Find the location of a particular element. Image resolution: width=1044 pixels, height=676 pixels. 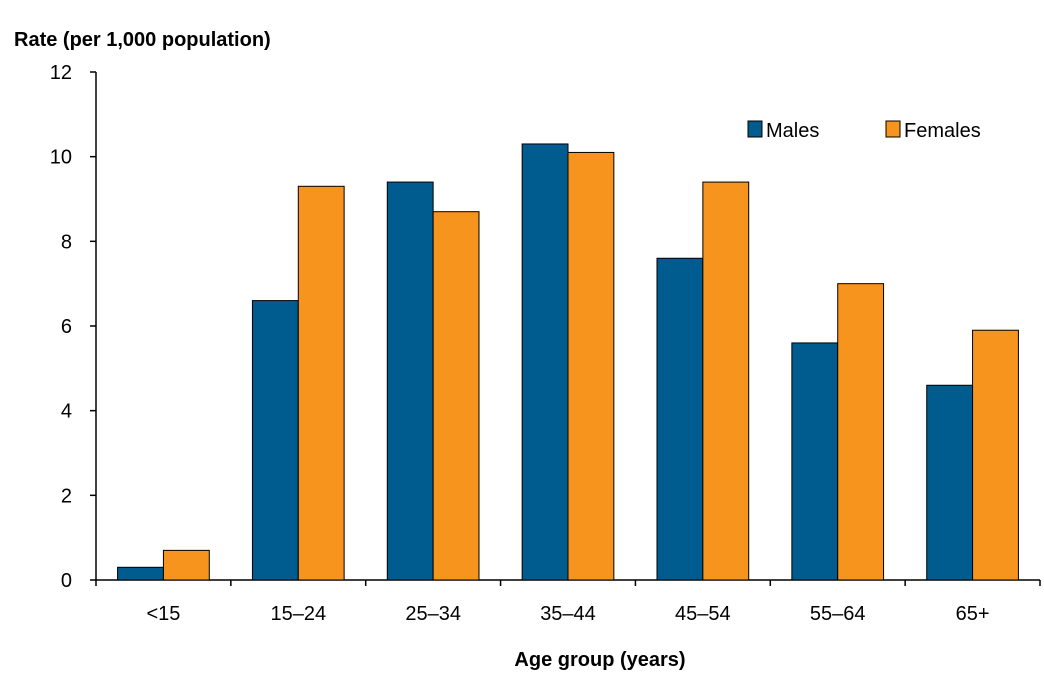

y-tick-label: 12 is located at coordinates (61, 73).